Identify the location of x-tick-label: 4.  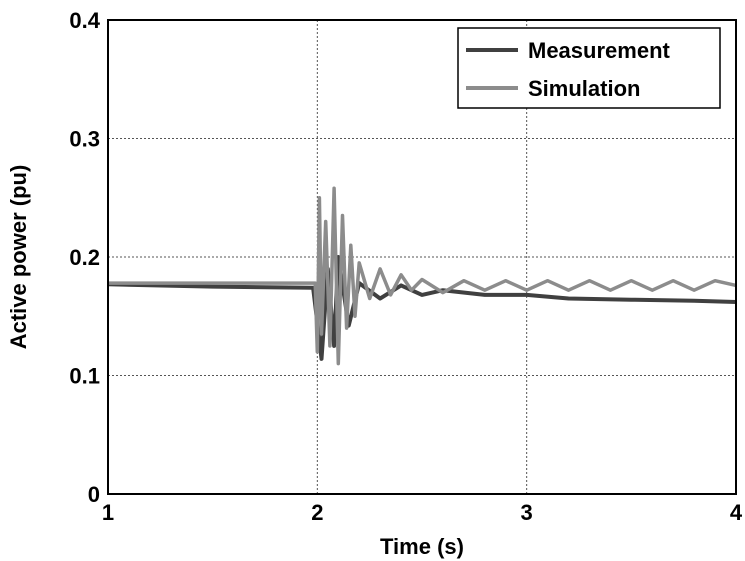
(736, 512).